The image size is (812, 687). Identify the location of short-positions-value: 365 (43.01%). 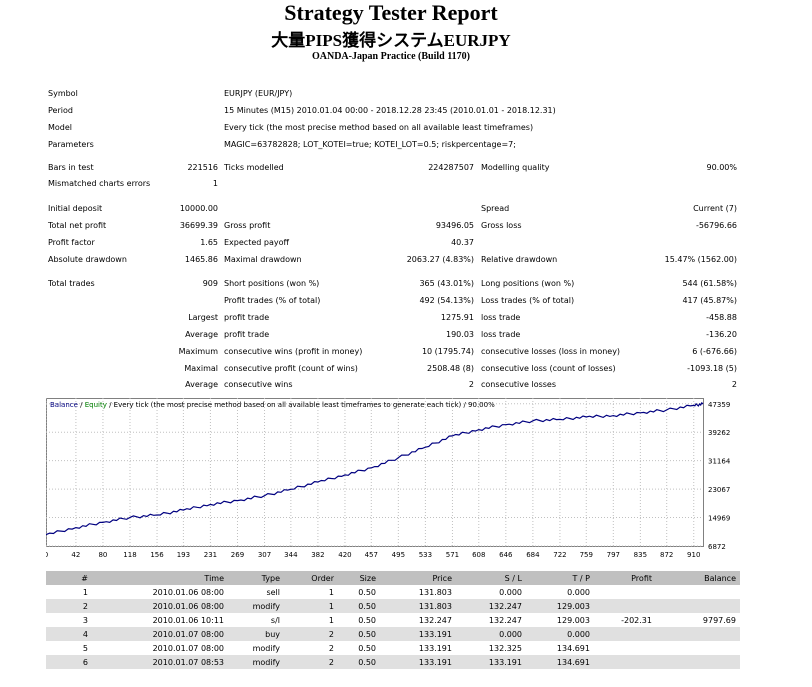
(446, 283).